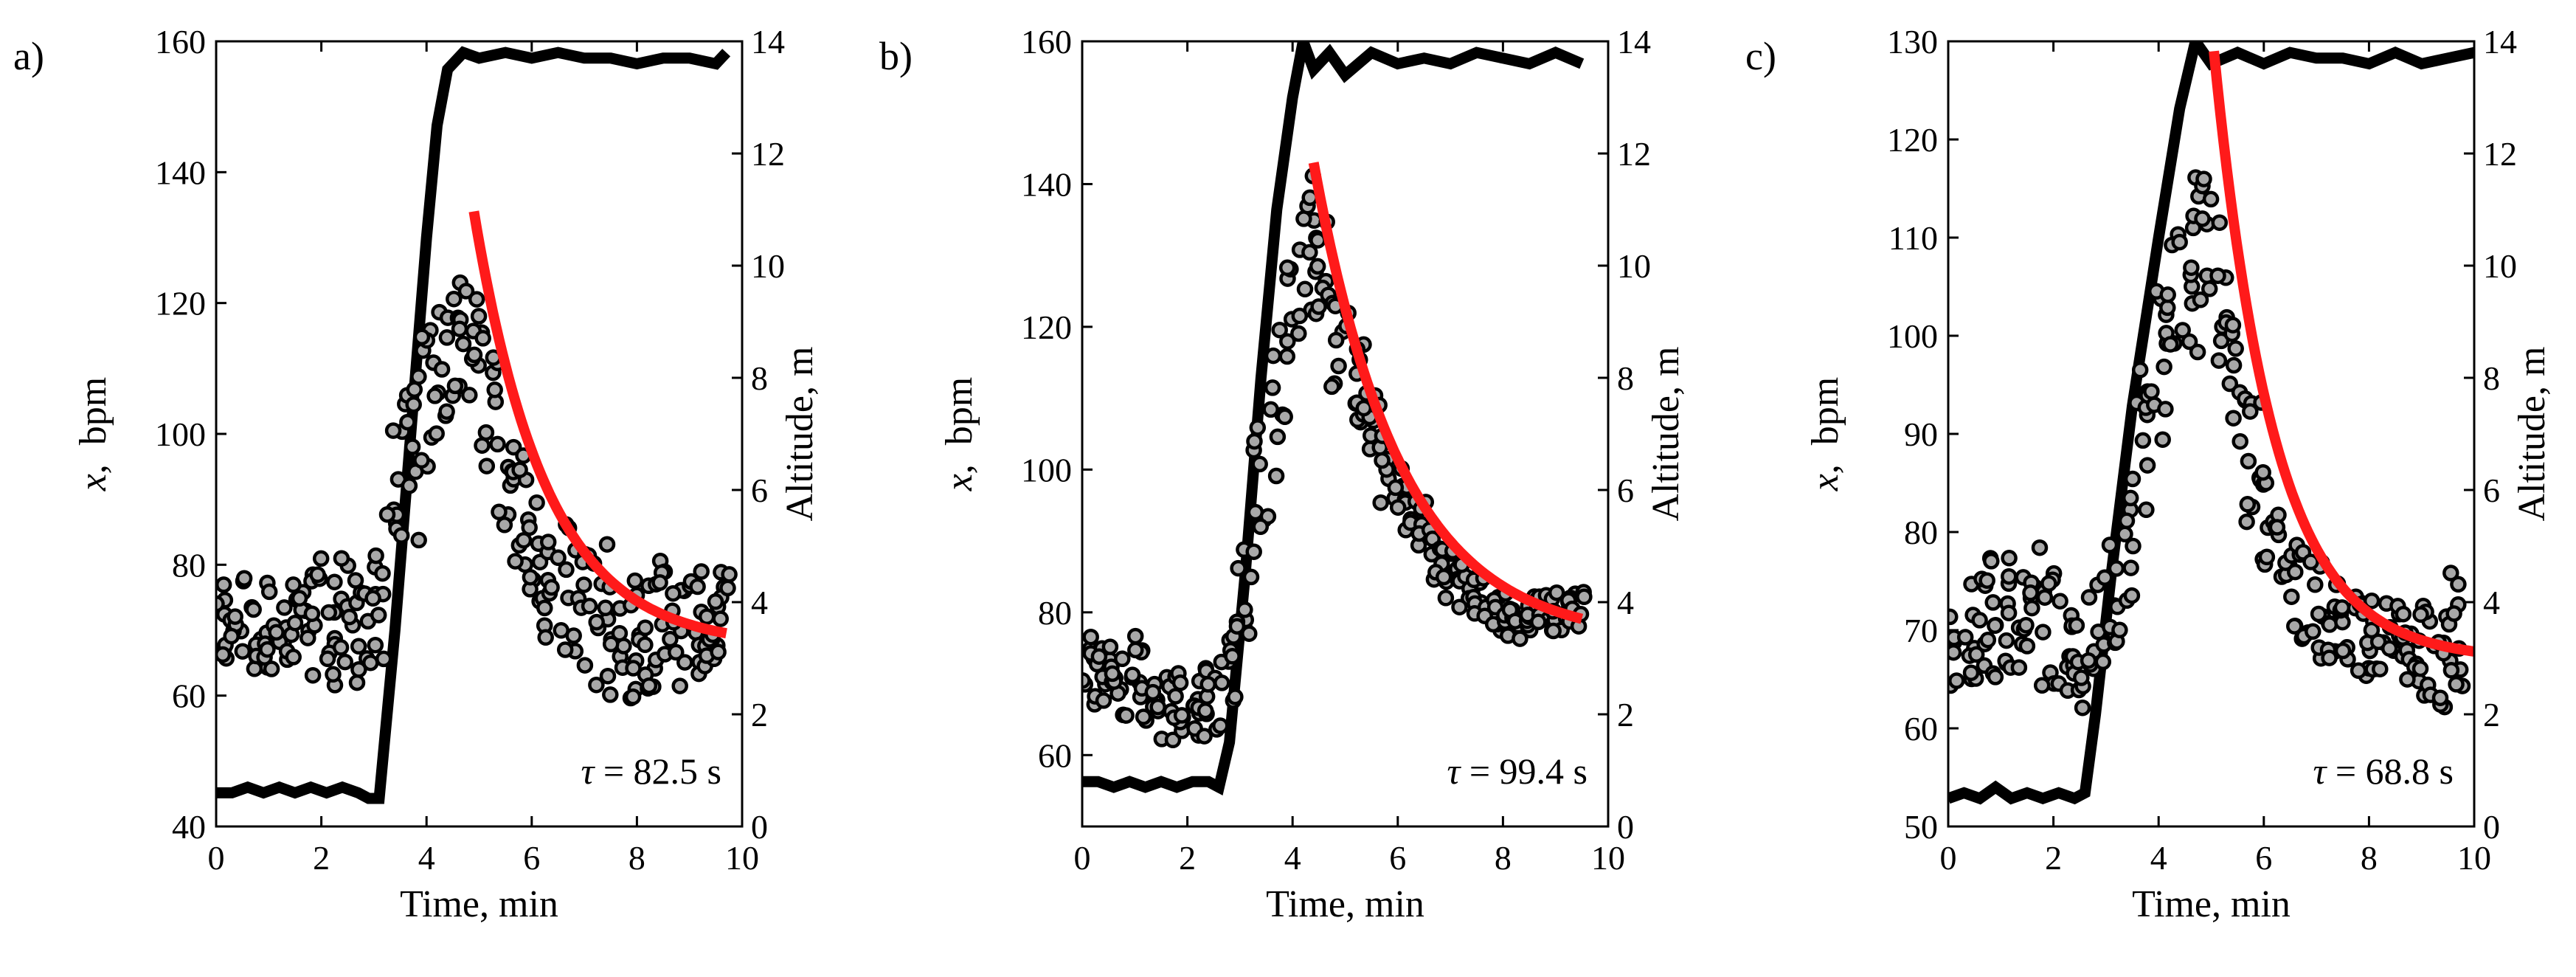 The height and width of the screenshot is (977, 2576). What do you see at coordinates (479, 904) in the screenshot?
I see `x-axis-label: Time, min` at bounding box center [479, 904].